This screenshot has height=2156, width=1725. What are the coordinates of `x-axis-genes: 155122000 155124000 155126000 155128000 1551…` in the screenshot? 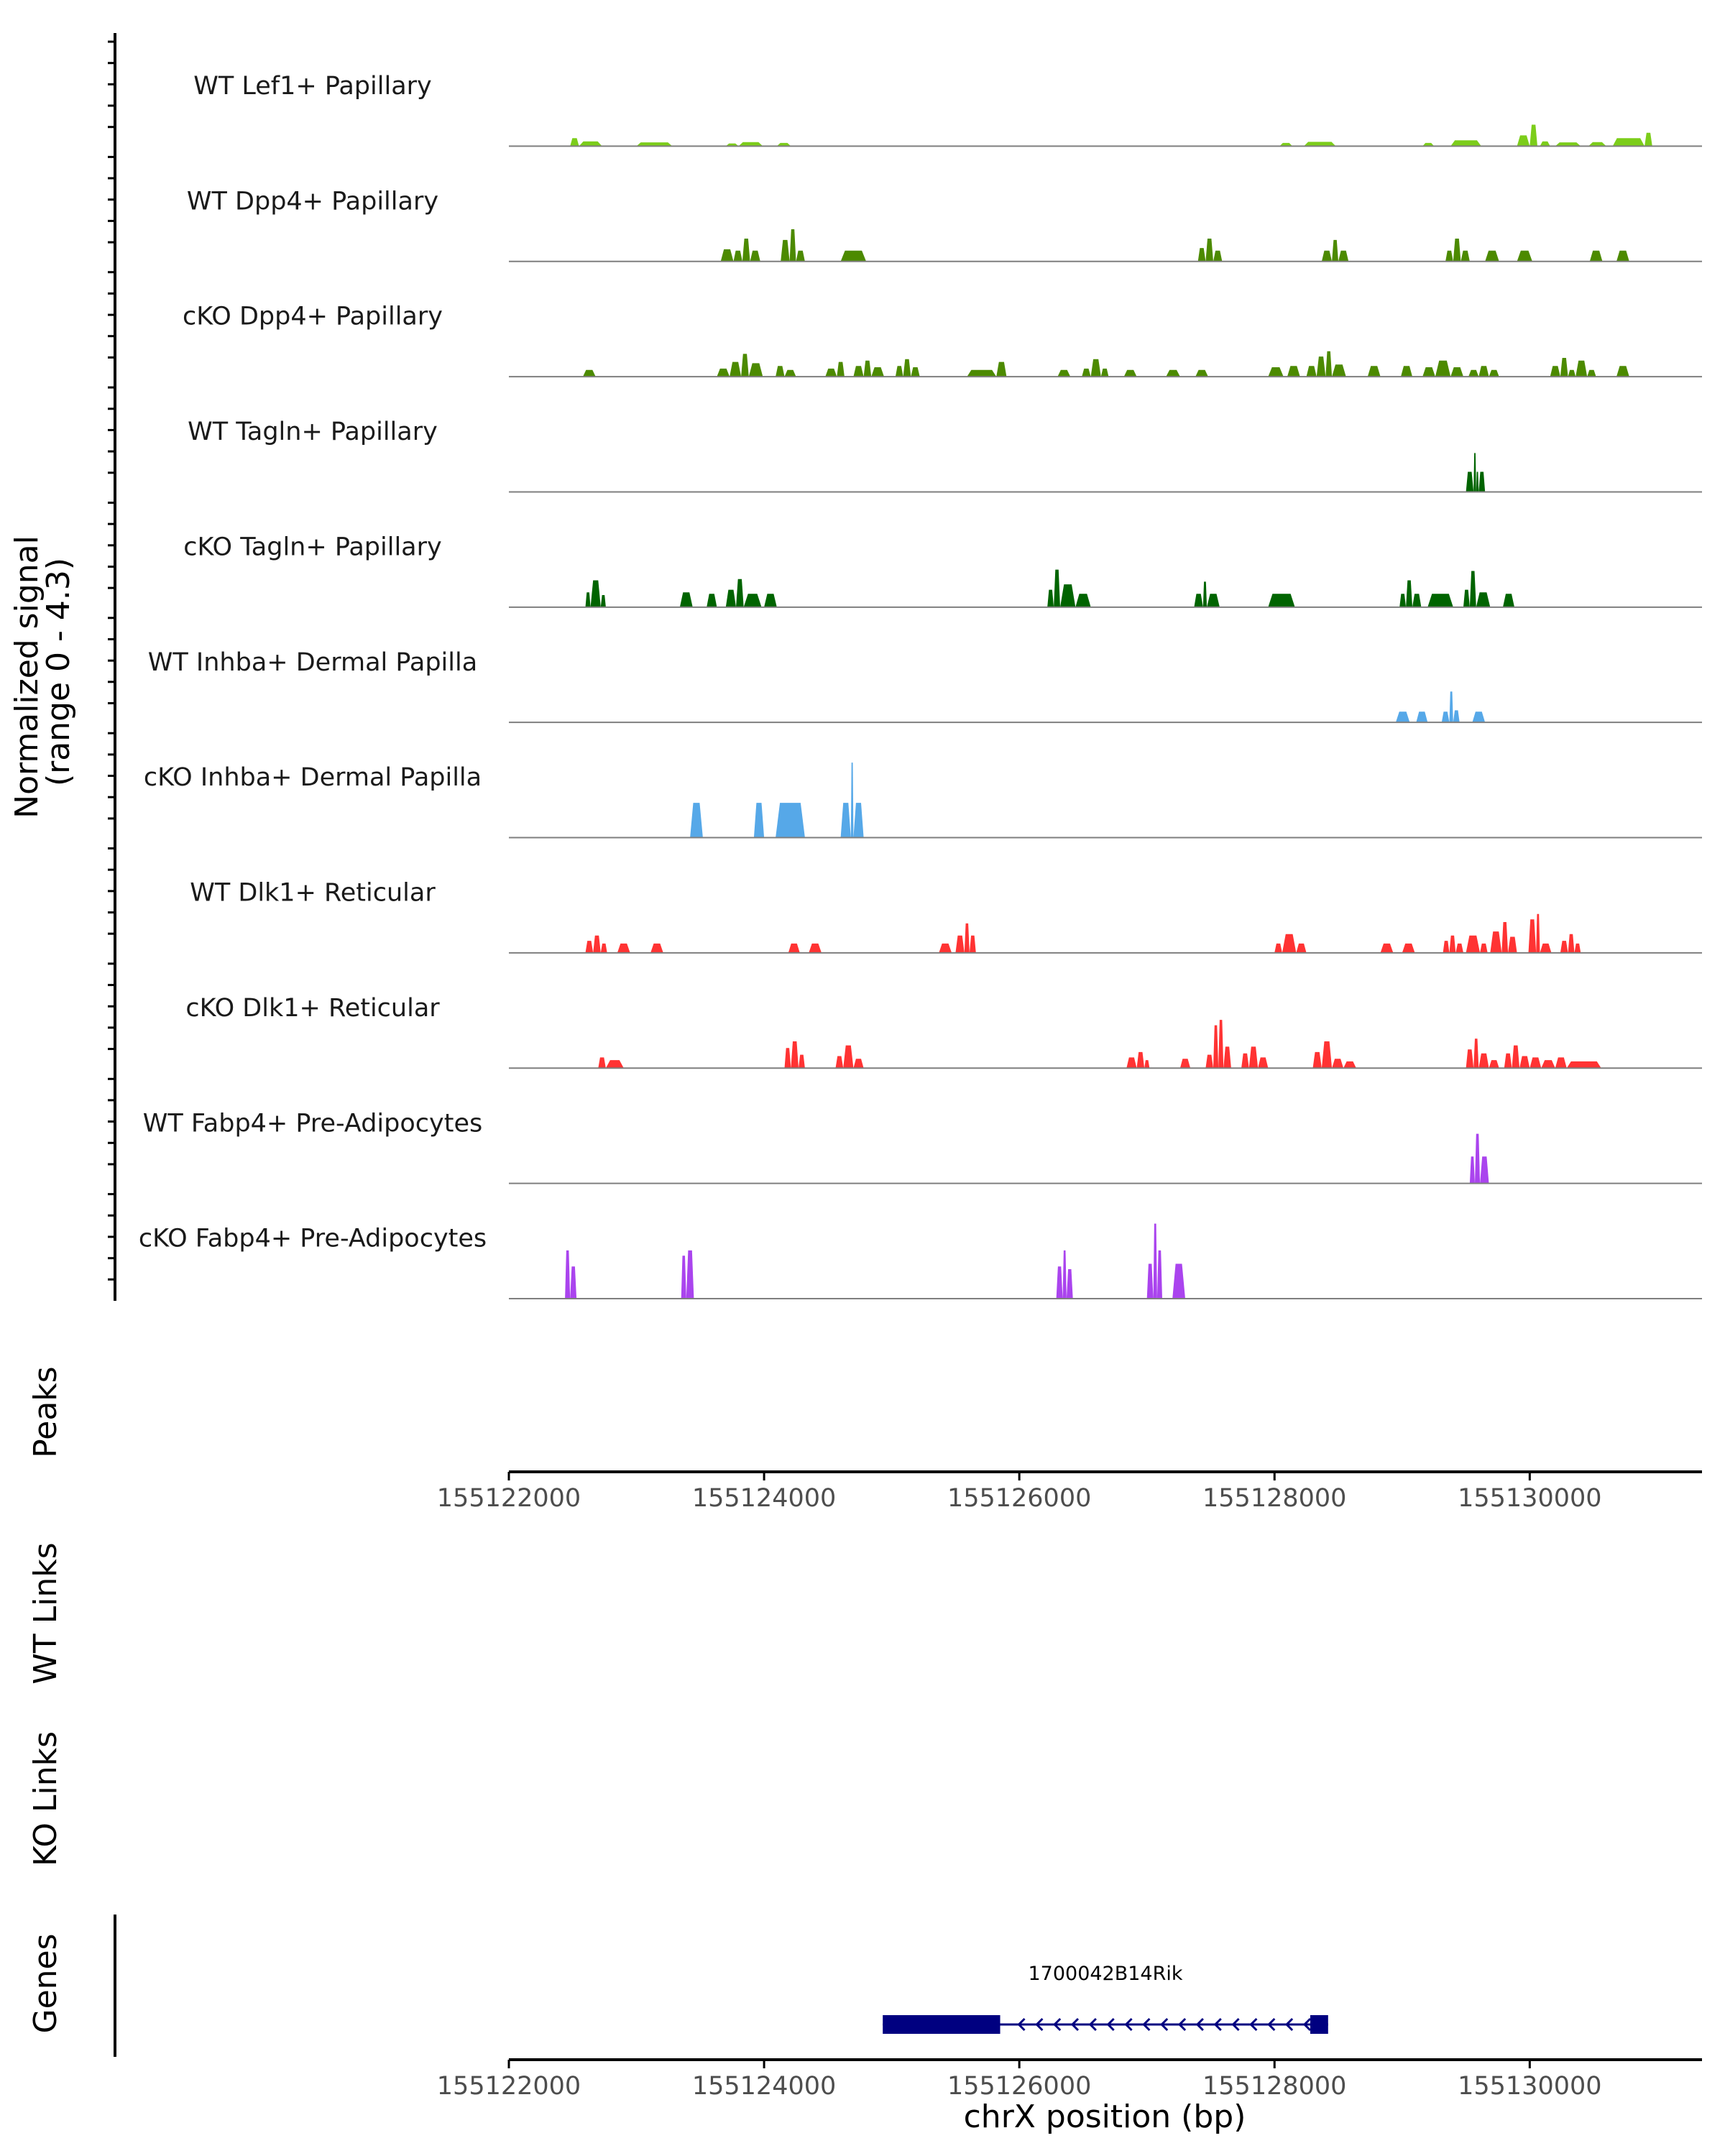 It's located at (1069, 2079).